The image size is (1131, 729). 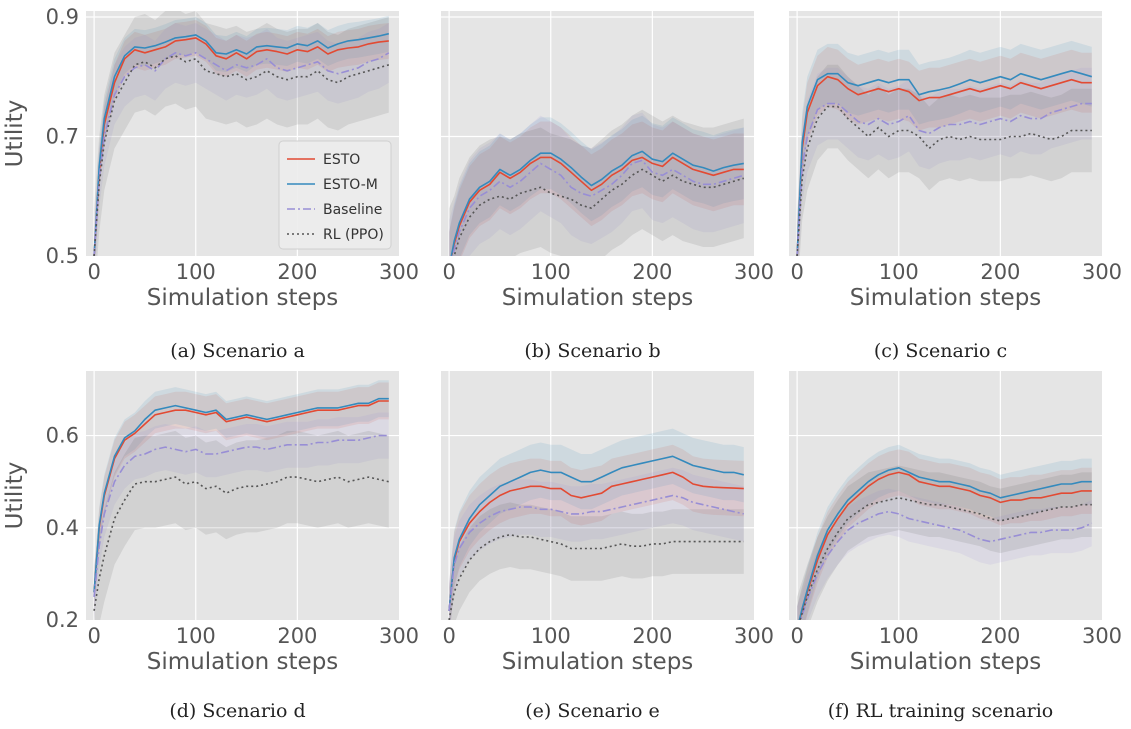 I want to click on panel-1: 0 100 200 300 Simulation steps (b) Scenario b, so click(x=607, y=186).